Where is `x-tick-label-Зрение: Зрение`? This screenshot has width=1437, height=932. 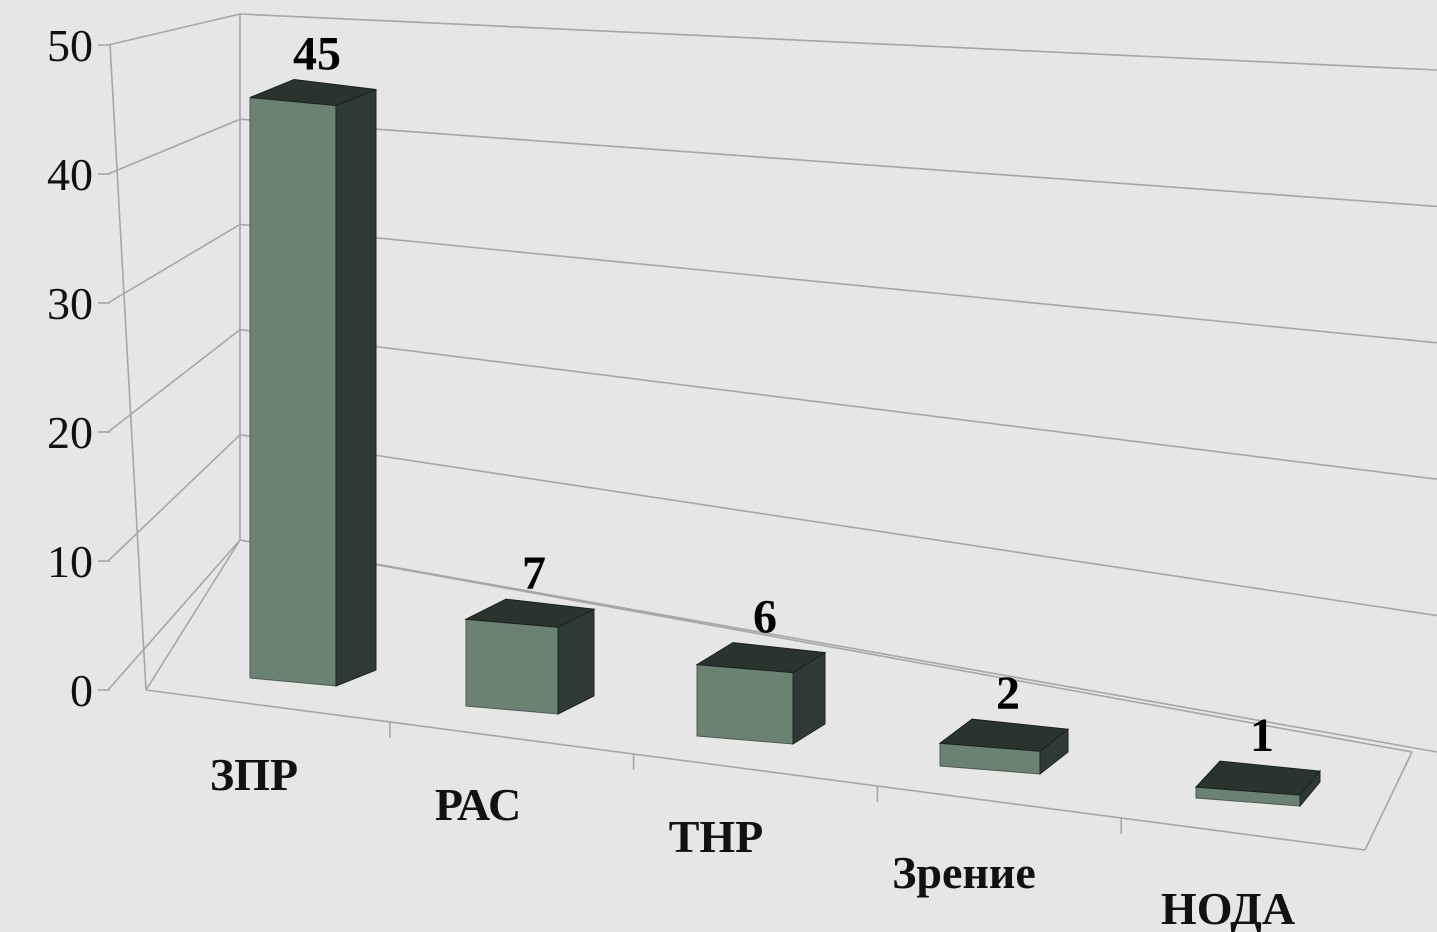 x-tick-label-Зрение: Зрение is located at coordinates (964, 872).